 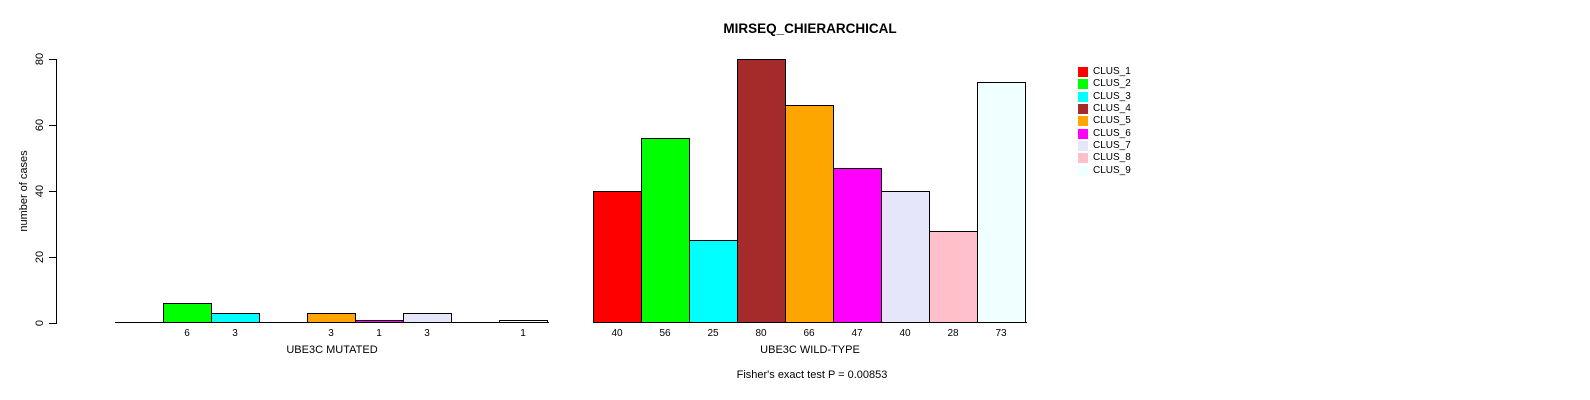 What do you see at coordinates (857, 333) in the screenshot?
I see `bar-value-label: 47` at bounding box center [857, 333].